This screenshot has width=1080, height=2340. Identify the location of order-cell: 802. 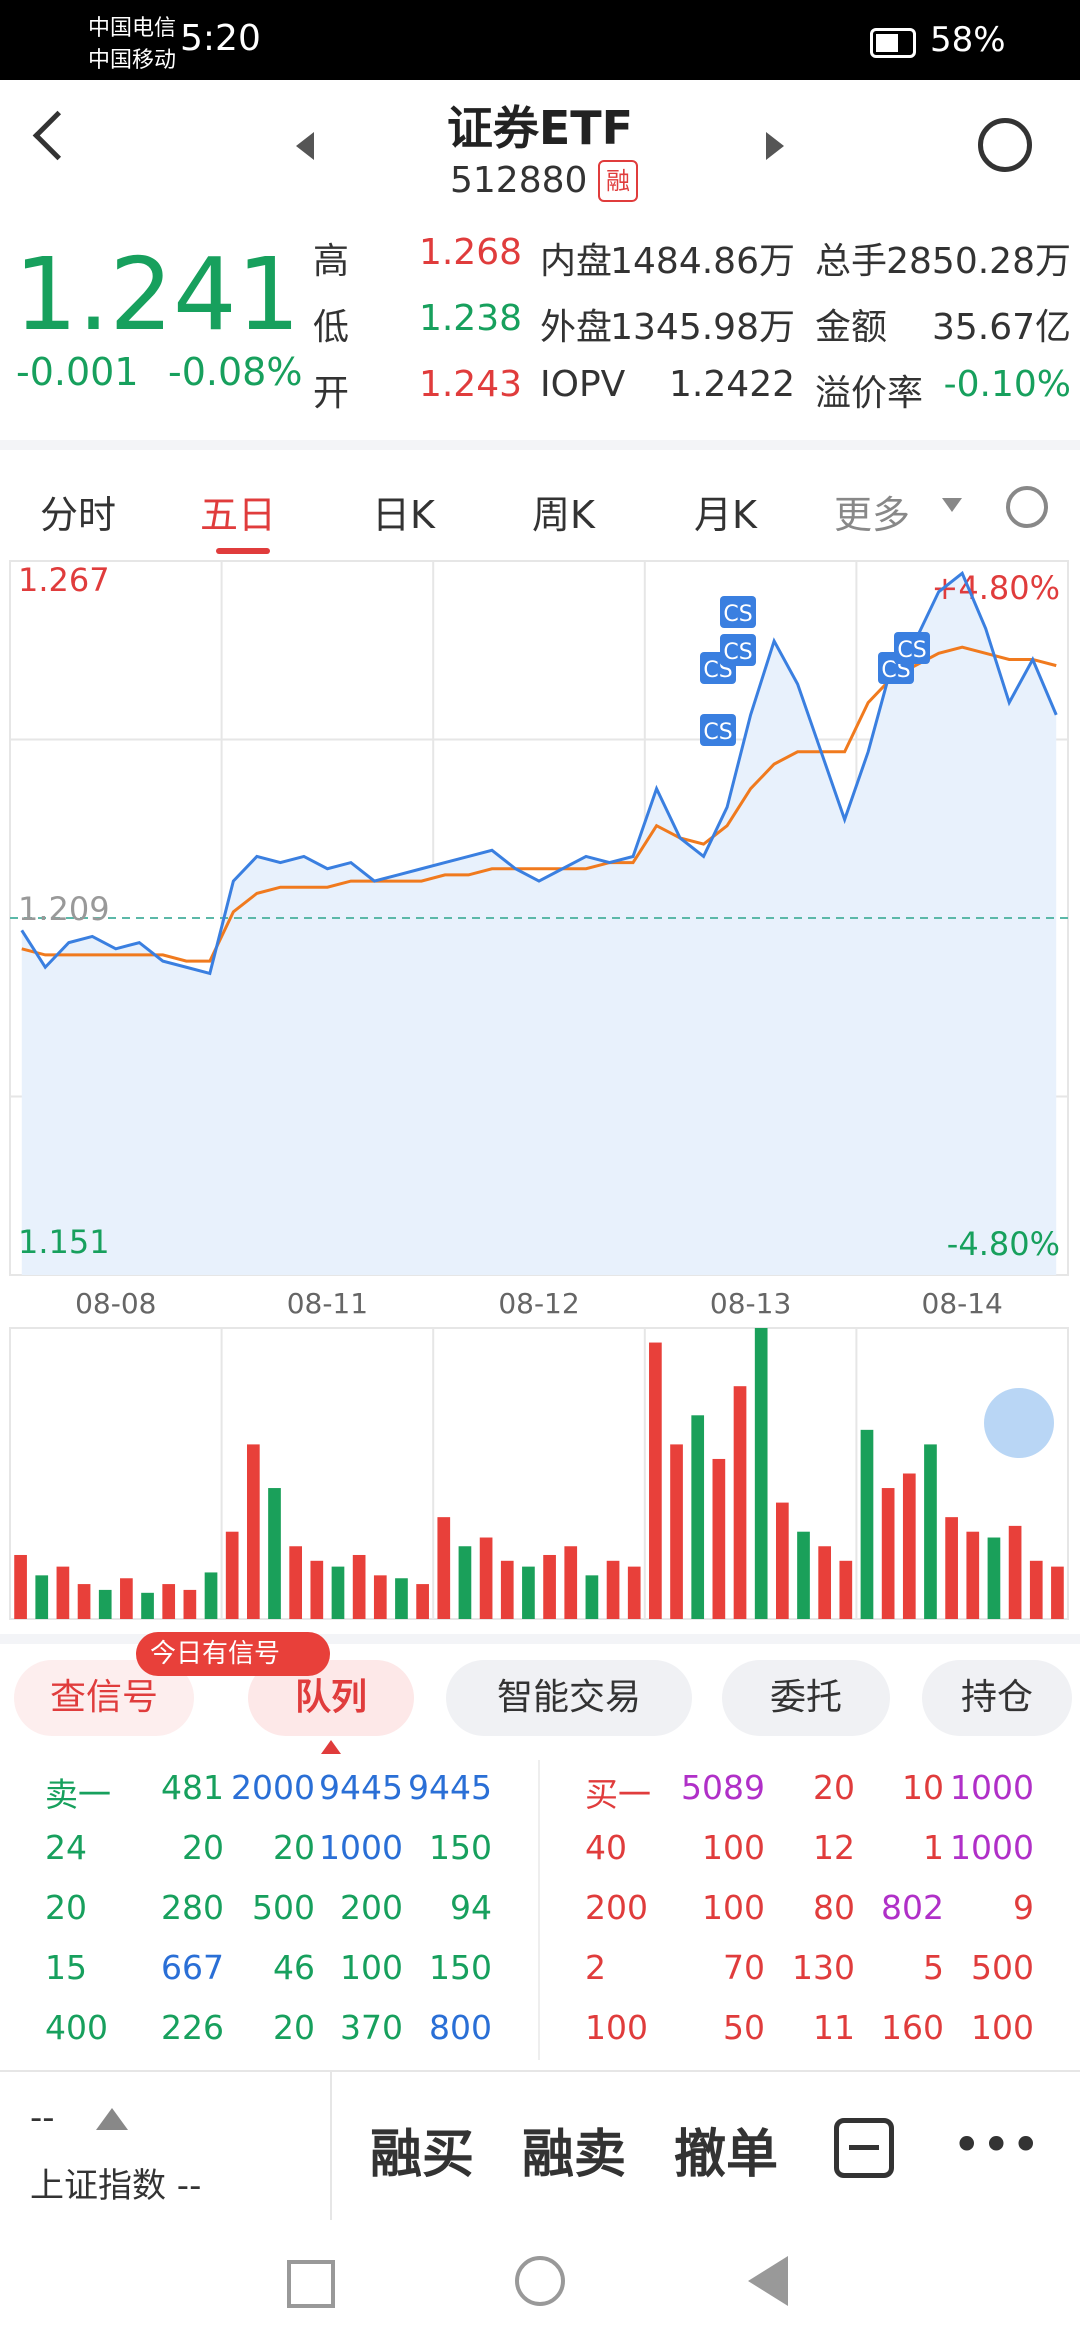
(912, 1907).